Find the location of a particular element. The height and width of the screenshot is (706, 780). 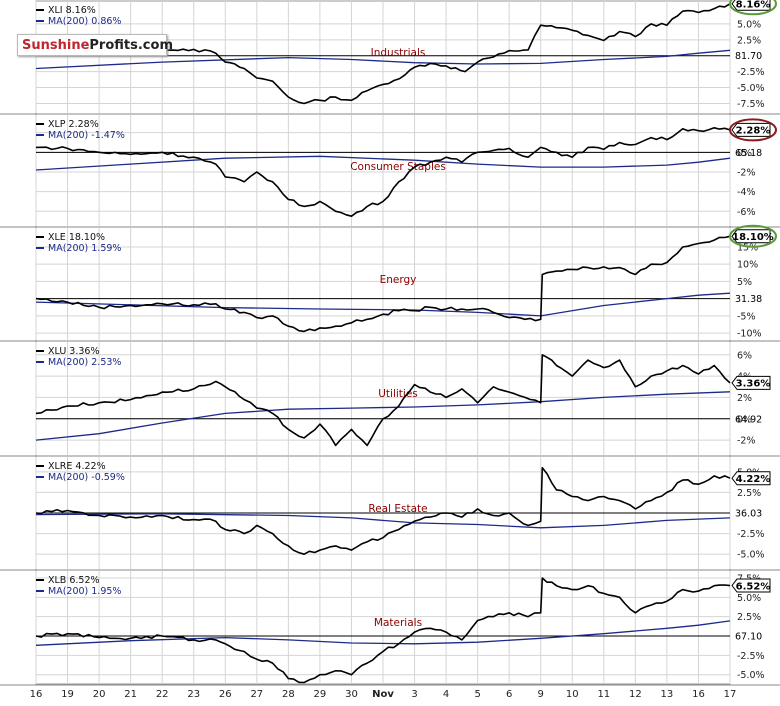

last-value-label: 3.36% is located at coordinates (753, 384).